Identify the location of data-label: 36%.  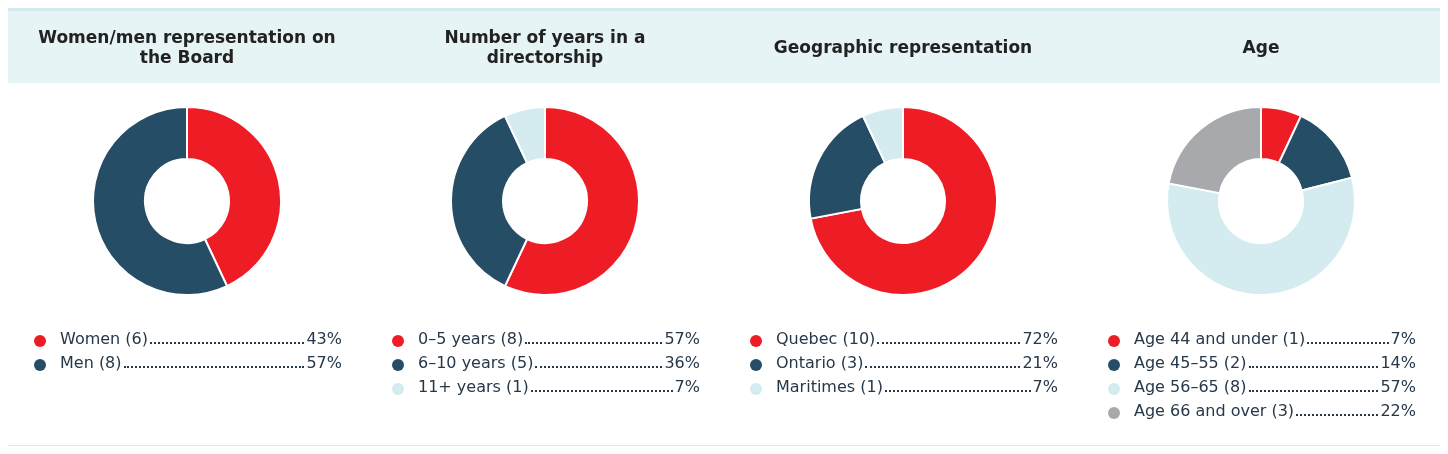
(682, 362).